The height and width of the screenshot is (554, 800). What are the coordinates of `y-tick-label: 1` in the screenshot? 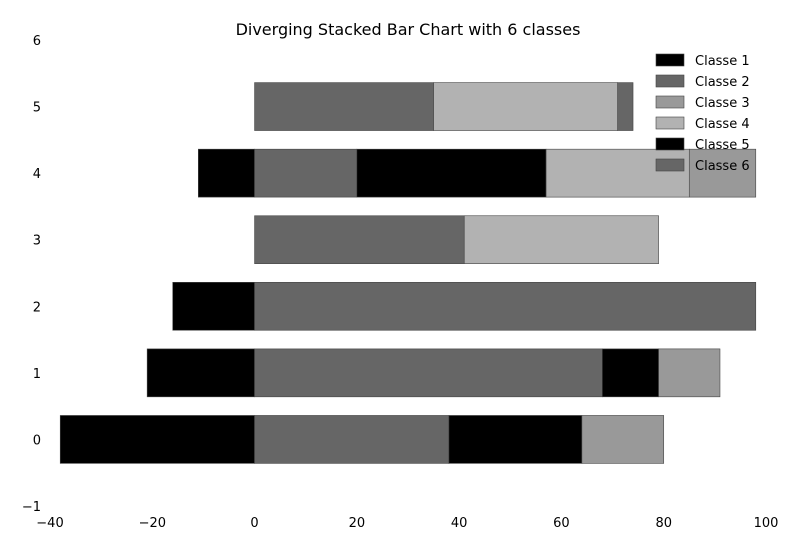 It's located at (37, 374).